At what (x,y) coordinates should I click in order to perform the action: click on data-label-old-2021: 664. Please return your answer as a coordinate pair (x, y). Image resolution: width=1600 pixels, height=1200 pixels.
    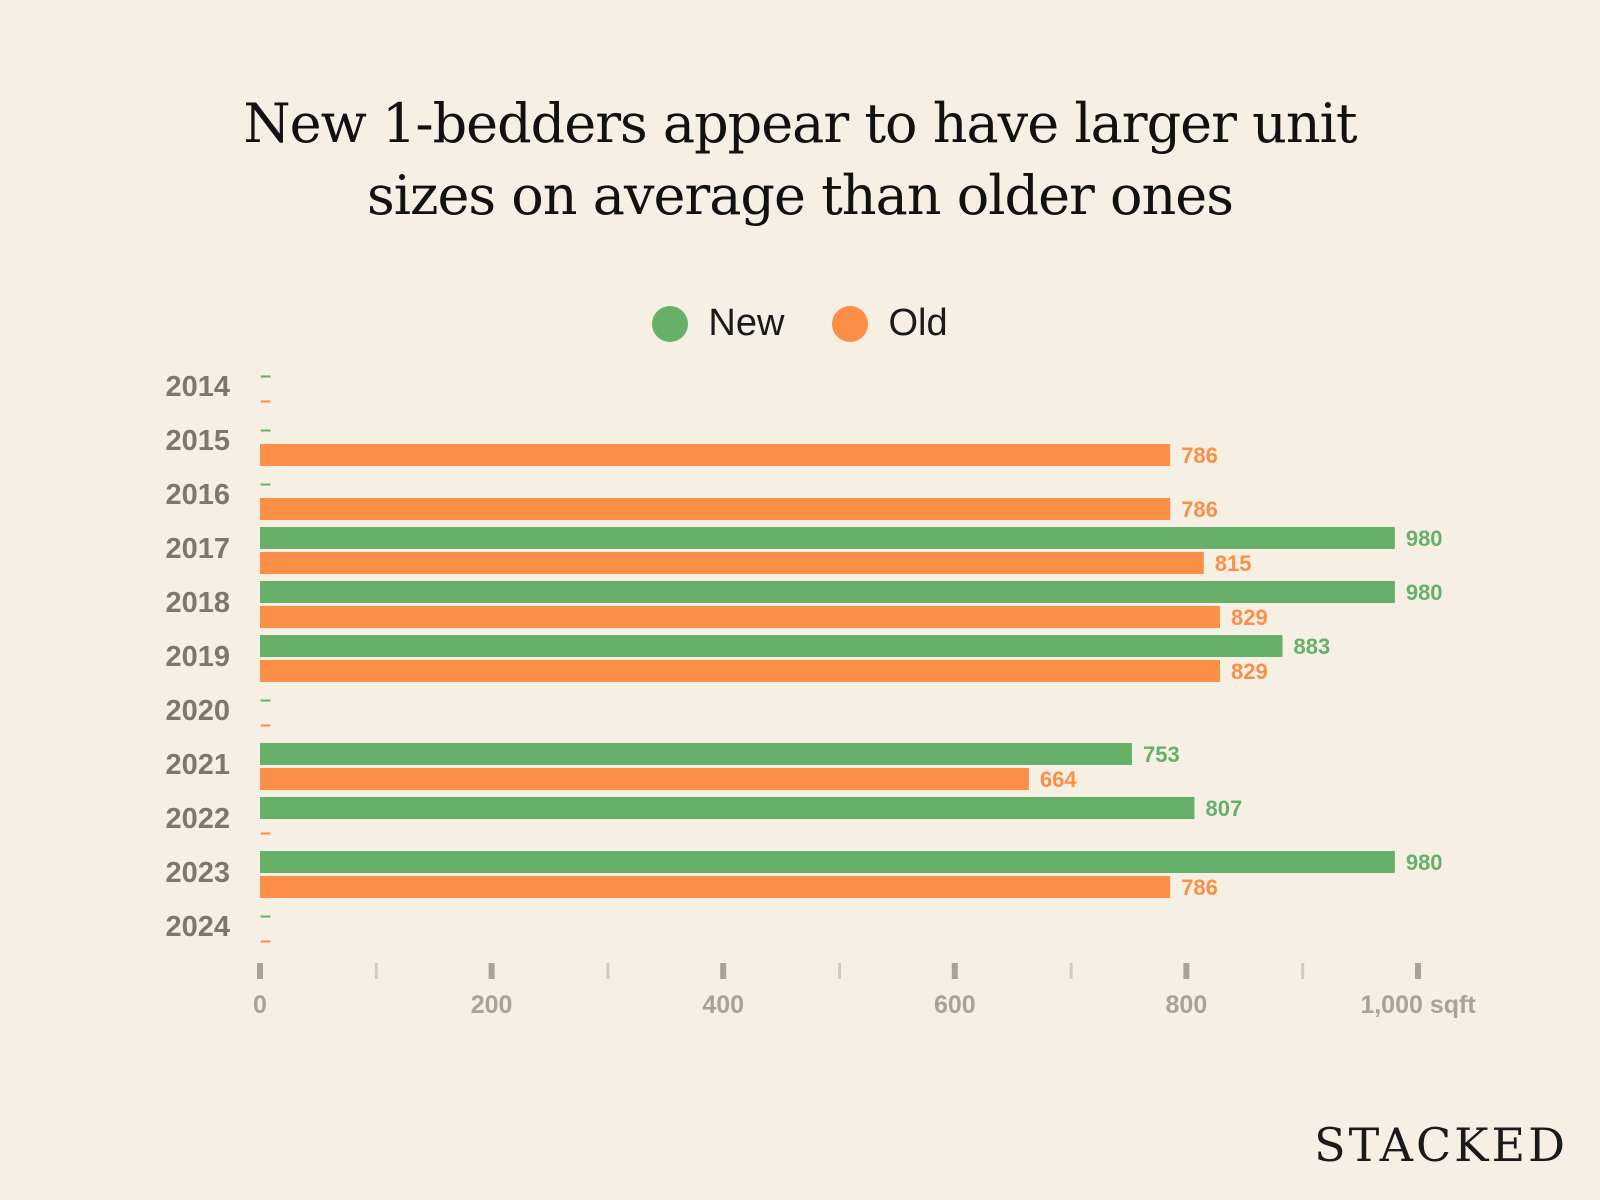
    Looking at the image, I should click on (1058, 779).